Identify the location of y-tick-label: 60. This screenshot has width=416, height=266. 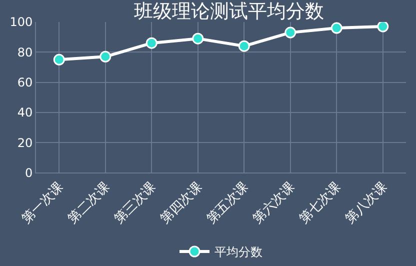
(25, 82).